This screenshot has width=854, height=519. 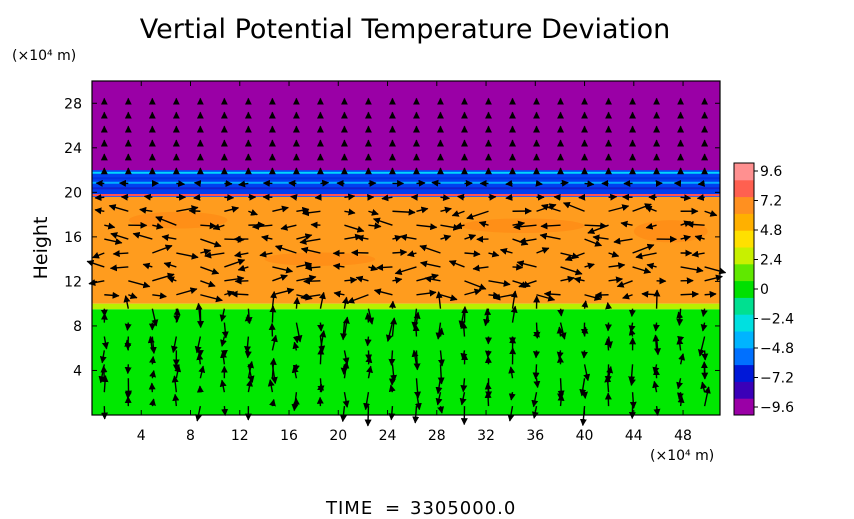 I want to click on colorbar: 9.6 7.2 4.8 2.4 0 −2.4 −4.8 −7.2 −9.6, so click(x=763, y=289).